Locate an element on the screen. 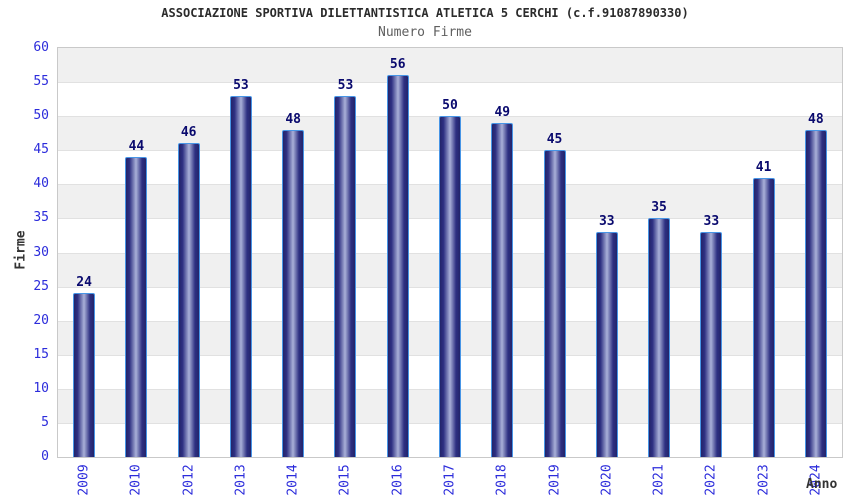 The image size is (850, 500). x-tick-label: 2012 is located at coordinates (189, 480).